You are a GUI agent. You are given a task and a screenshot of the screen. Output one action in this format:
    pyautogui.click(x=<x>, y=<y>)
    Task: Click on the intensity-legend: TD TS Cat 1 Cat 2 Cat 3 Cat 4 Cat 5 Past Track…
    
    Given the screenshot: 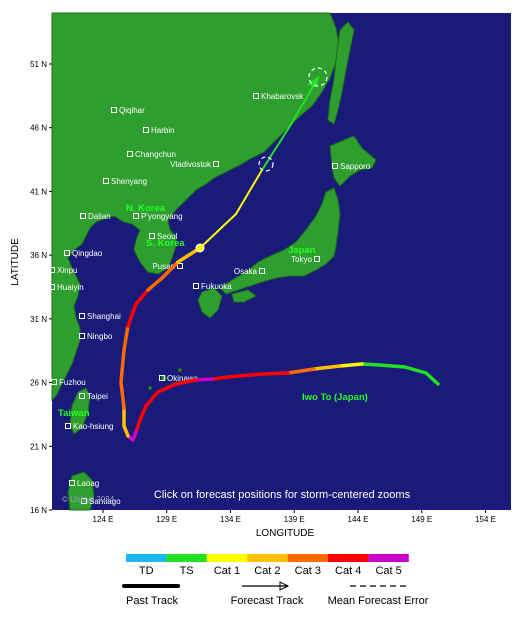 What is the action you would take?
    pyautogui.click(x=258, y=583)
    